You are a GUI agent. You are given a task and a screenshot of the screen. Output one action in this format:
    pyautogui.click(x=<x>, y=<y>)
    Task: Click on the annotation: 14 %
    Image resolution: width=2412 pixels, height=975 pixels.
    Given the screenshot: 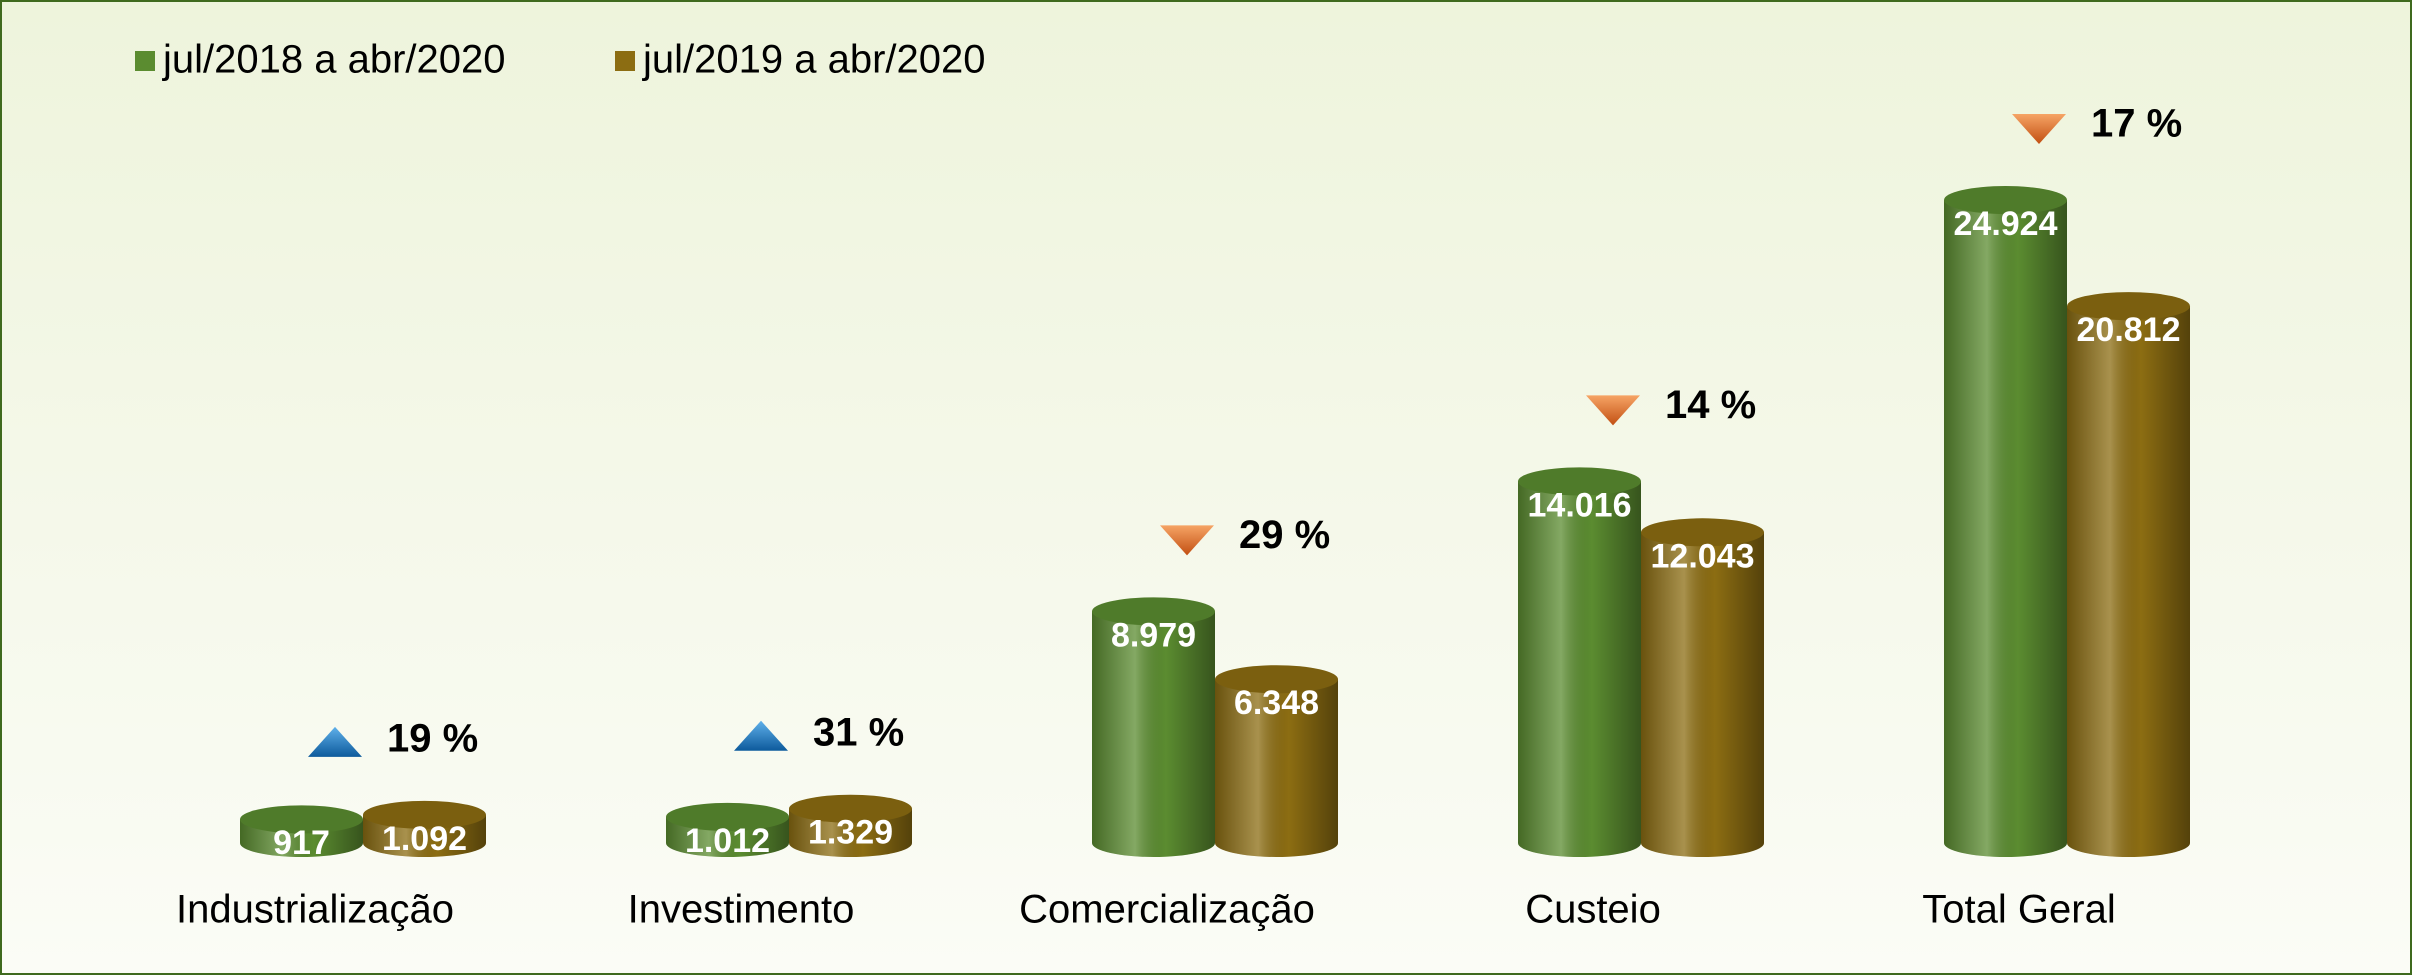 What is the action you would take?
    pyautogui.click(x=1710, y=405)
    